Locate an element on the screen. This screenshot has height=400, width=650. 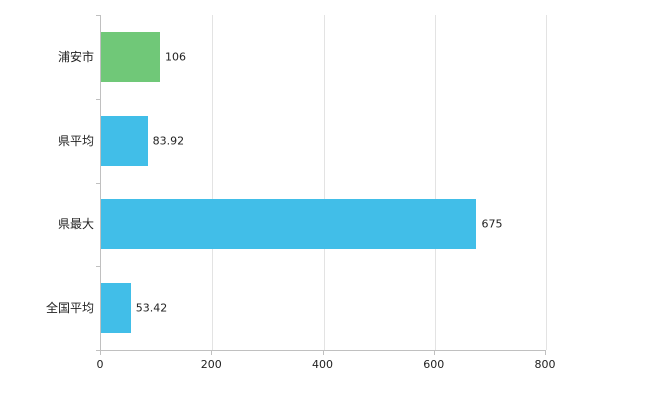
category-label: 全国平均 is located at coordinates (69, 308).